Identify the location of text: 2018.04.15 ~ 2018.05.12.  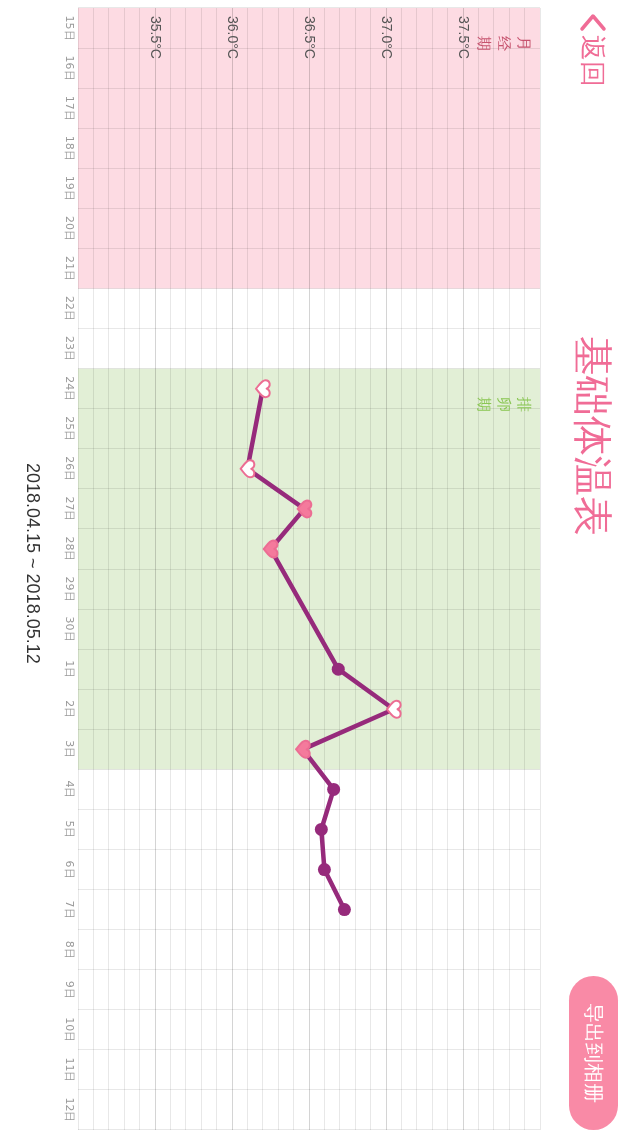
(33, 563).